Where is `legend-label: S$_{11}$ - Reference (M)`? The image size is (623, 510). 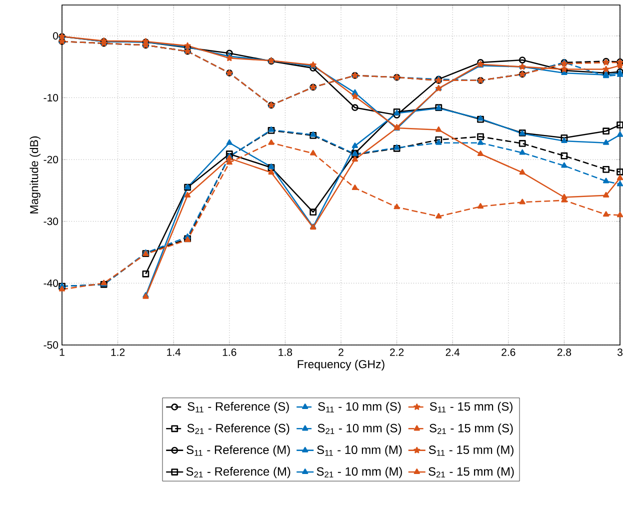 legend-label: S$_{11}$ - Reference (M) is located at coordinates (238, 450).